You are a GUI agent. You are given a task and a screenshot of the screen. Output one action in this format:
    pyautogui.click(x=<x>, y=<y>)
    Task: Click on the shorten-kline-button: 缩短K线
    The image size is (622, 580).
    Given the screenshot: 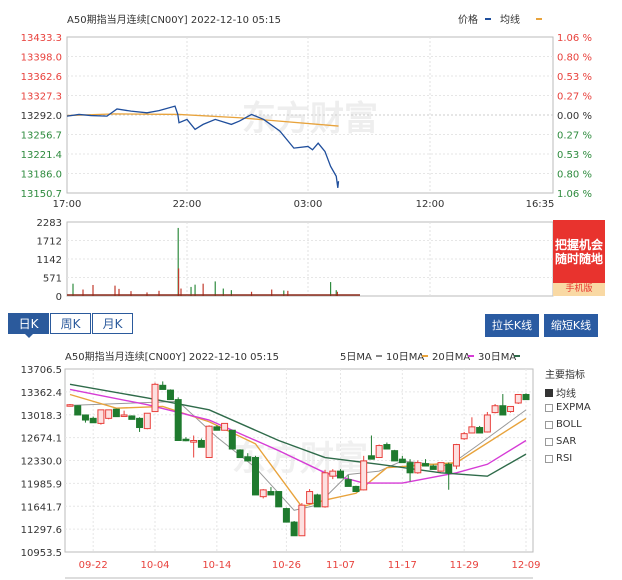 What is the action you would take?
    pyautogui.click(x=571, y=325)
    